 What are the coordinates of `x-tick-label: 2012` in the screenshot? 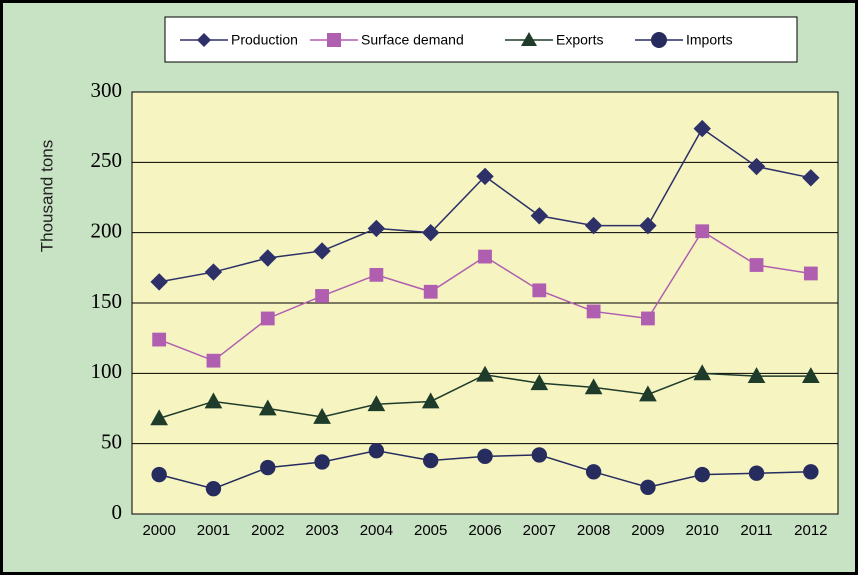 It's located at (810, 530).